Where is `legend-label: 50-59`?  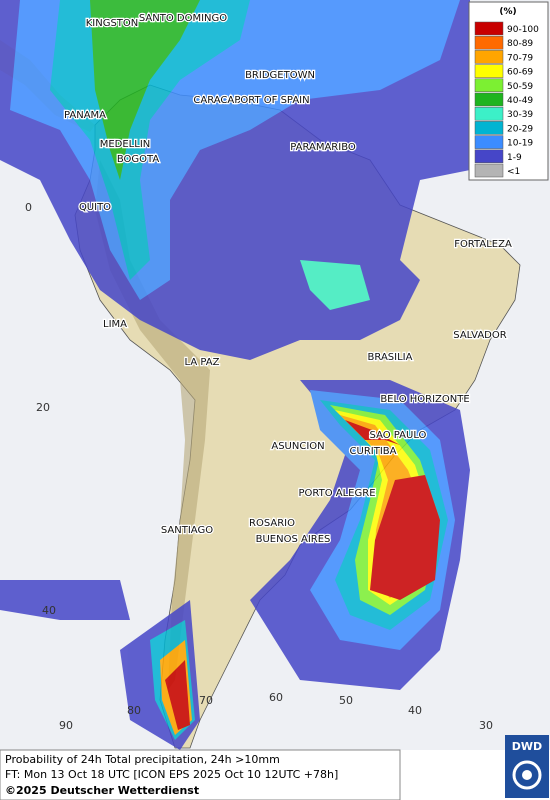 legend-label: 50-59 is located at coordinates (520, 87).